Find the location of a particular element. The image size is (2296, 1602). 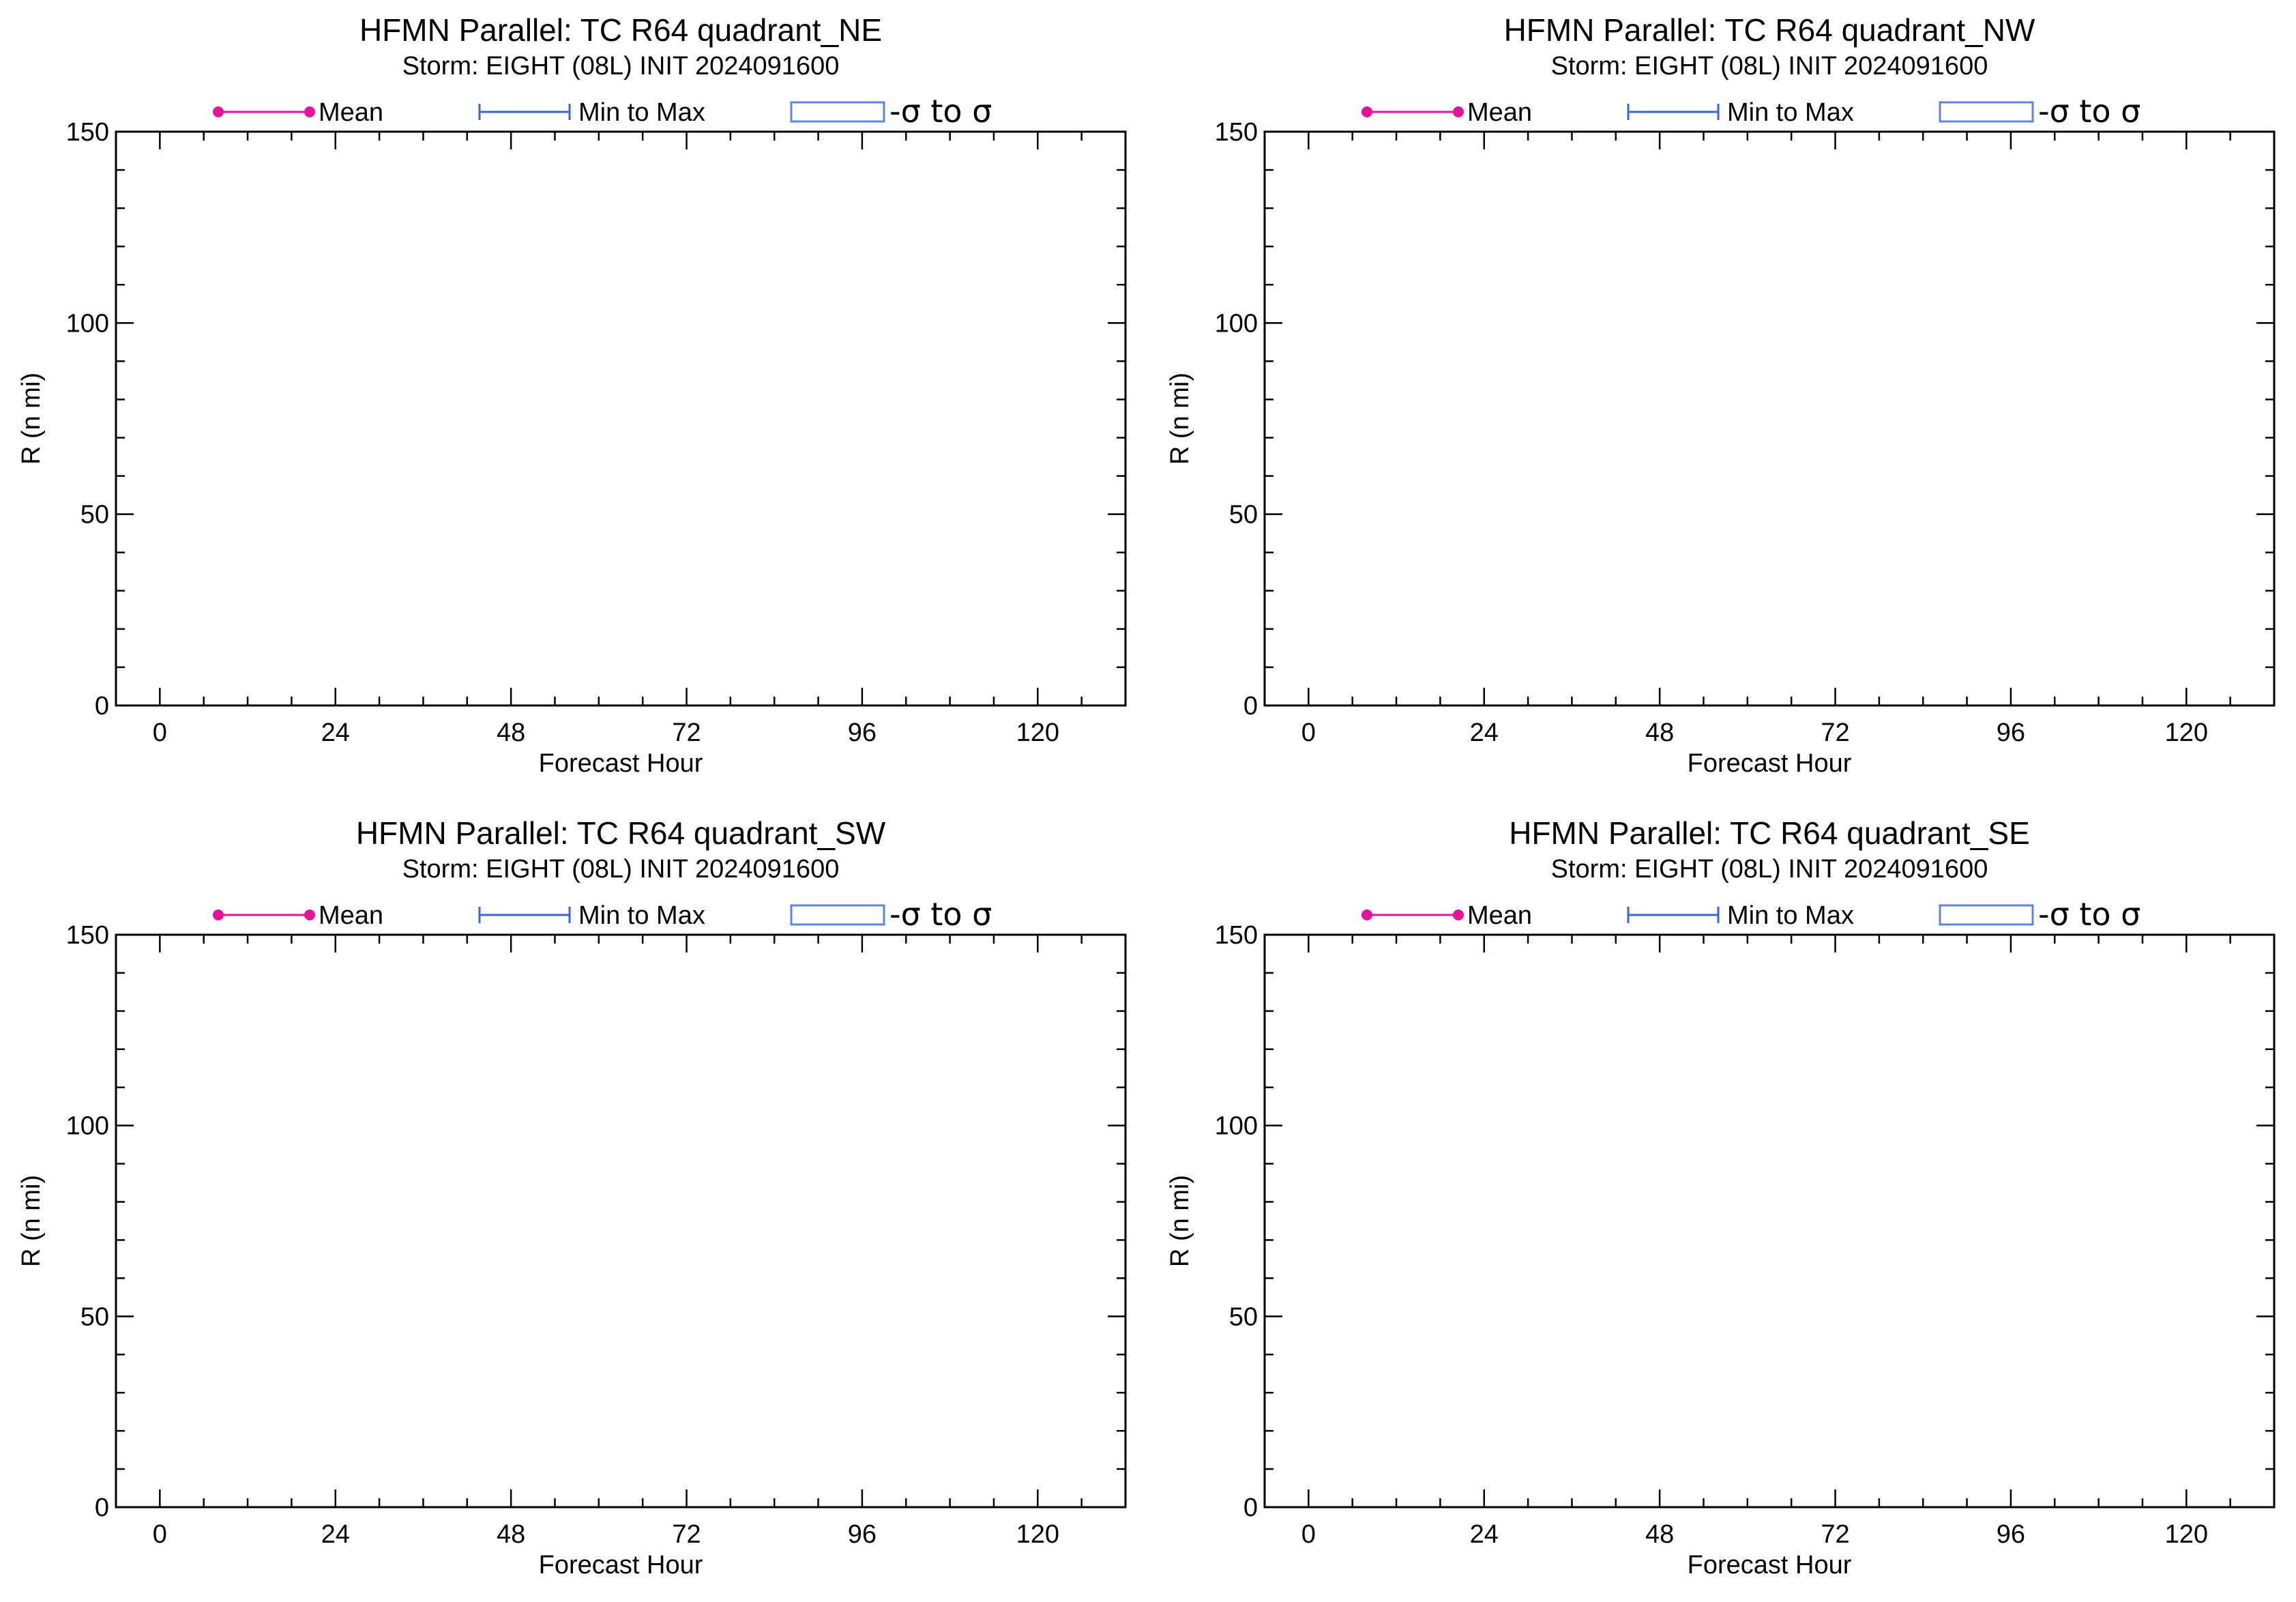

chart-title: HFMN Parallel: TC R64 quadrant_NE is located at coordinates (621, 30).